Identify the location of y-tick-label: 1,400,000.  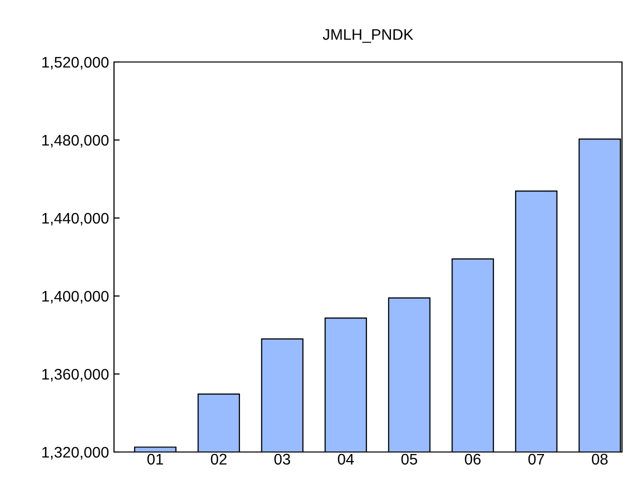
(75, 297).